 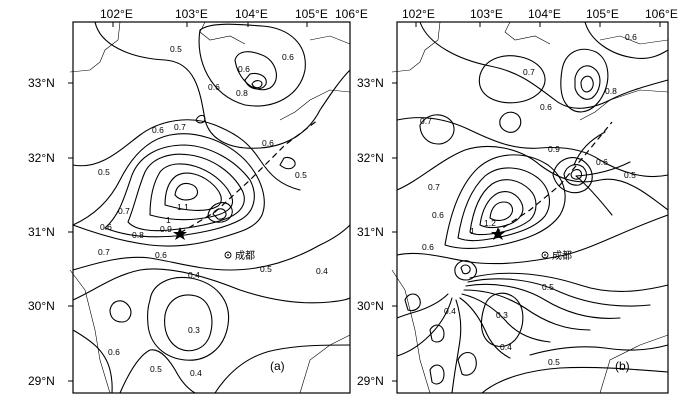 I want to click on panel-b-city-label: 成都, so click(x=562, y=256).